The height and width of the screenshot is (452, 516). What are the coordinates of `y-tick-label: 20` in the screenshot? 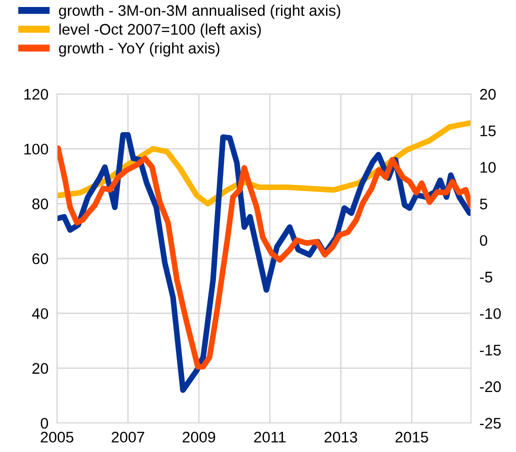 It's located at (40, 368).